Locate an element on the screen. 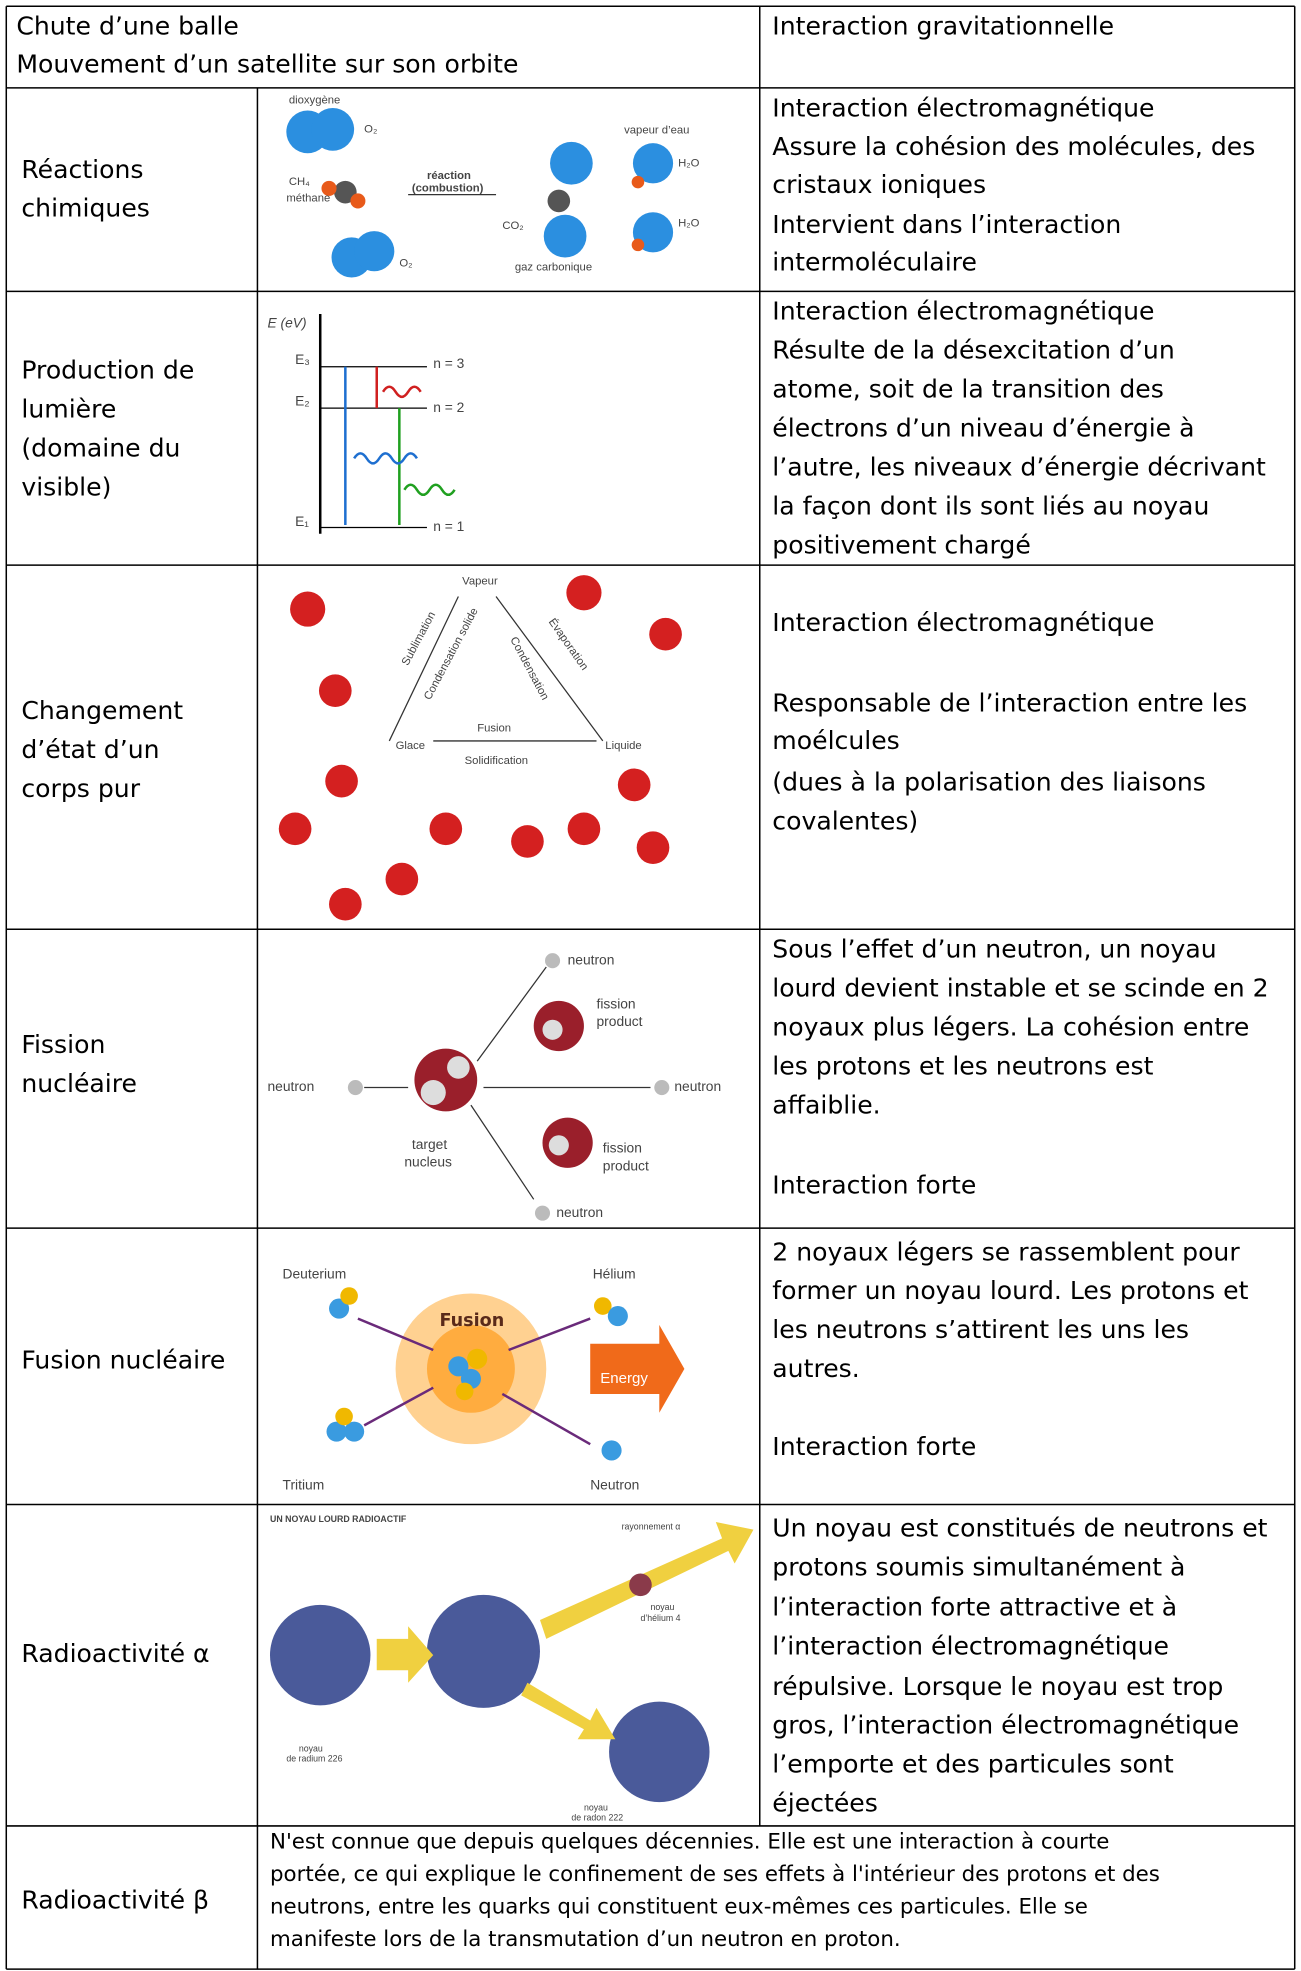 The image size is (1301, 1971). figure-label: réaction is located at coordinates (449, 176).